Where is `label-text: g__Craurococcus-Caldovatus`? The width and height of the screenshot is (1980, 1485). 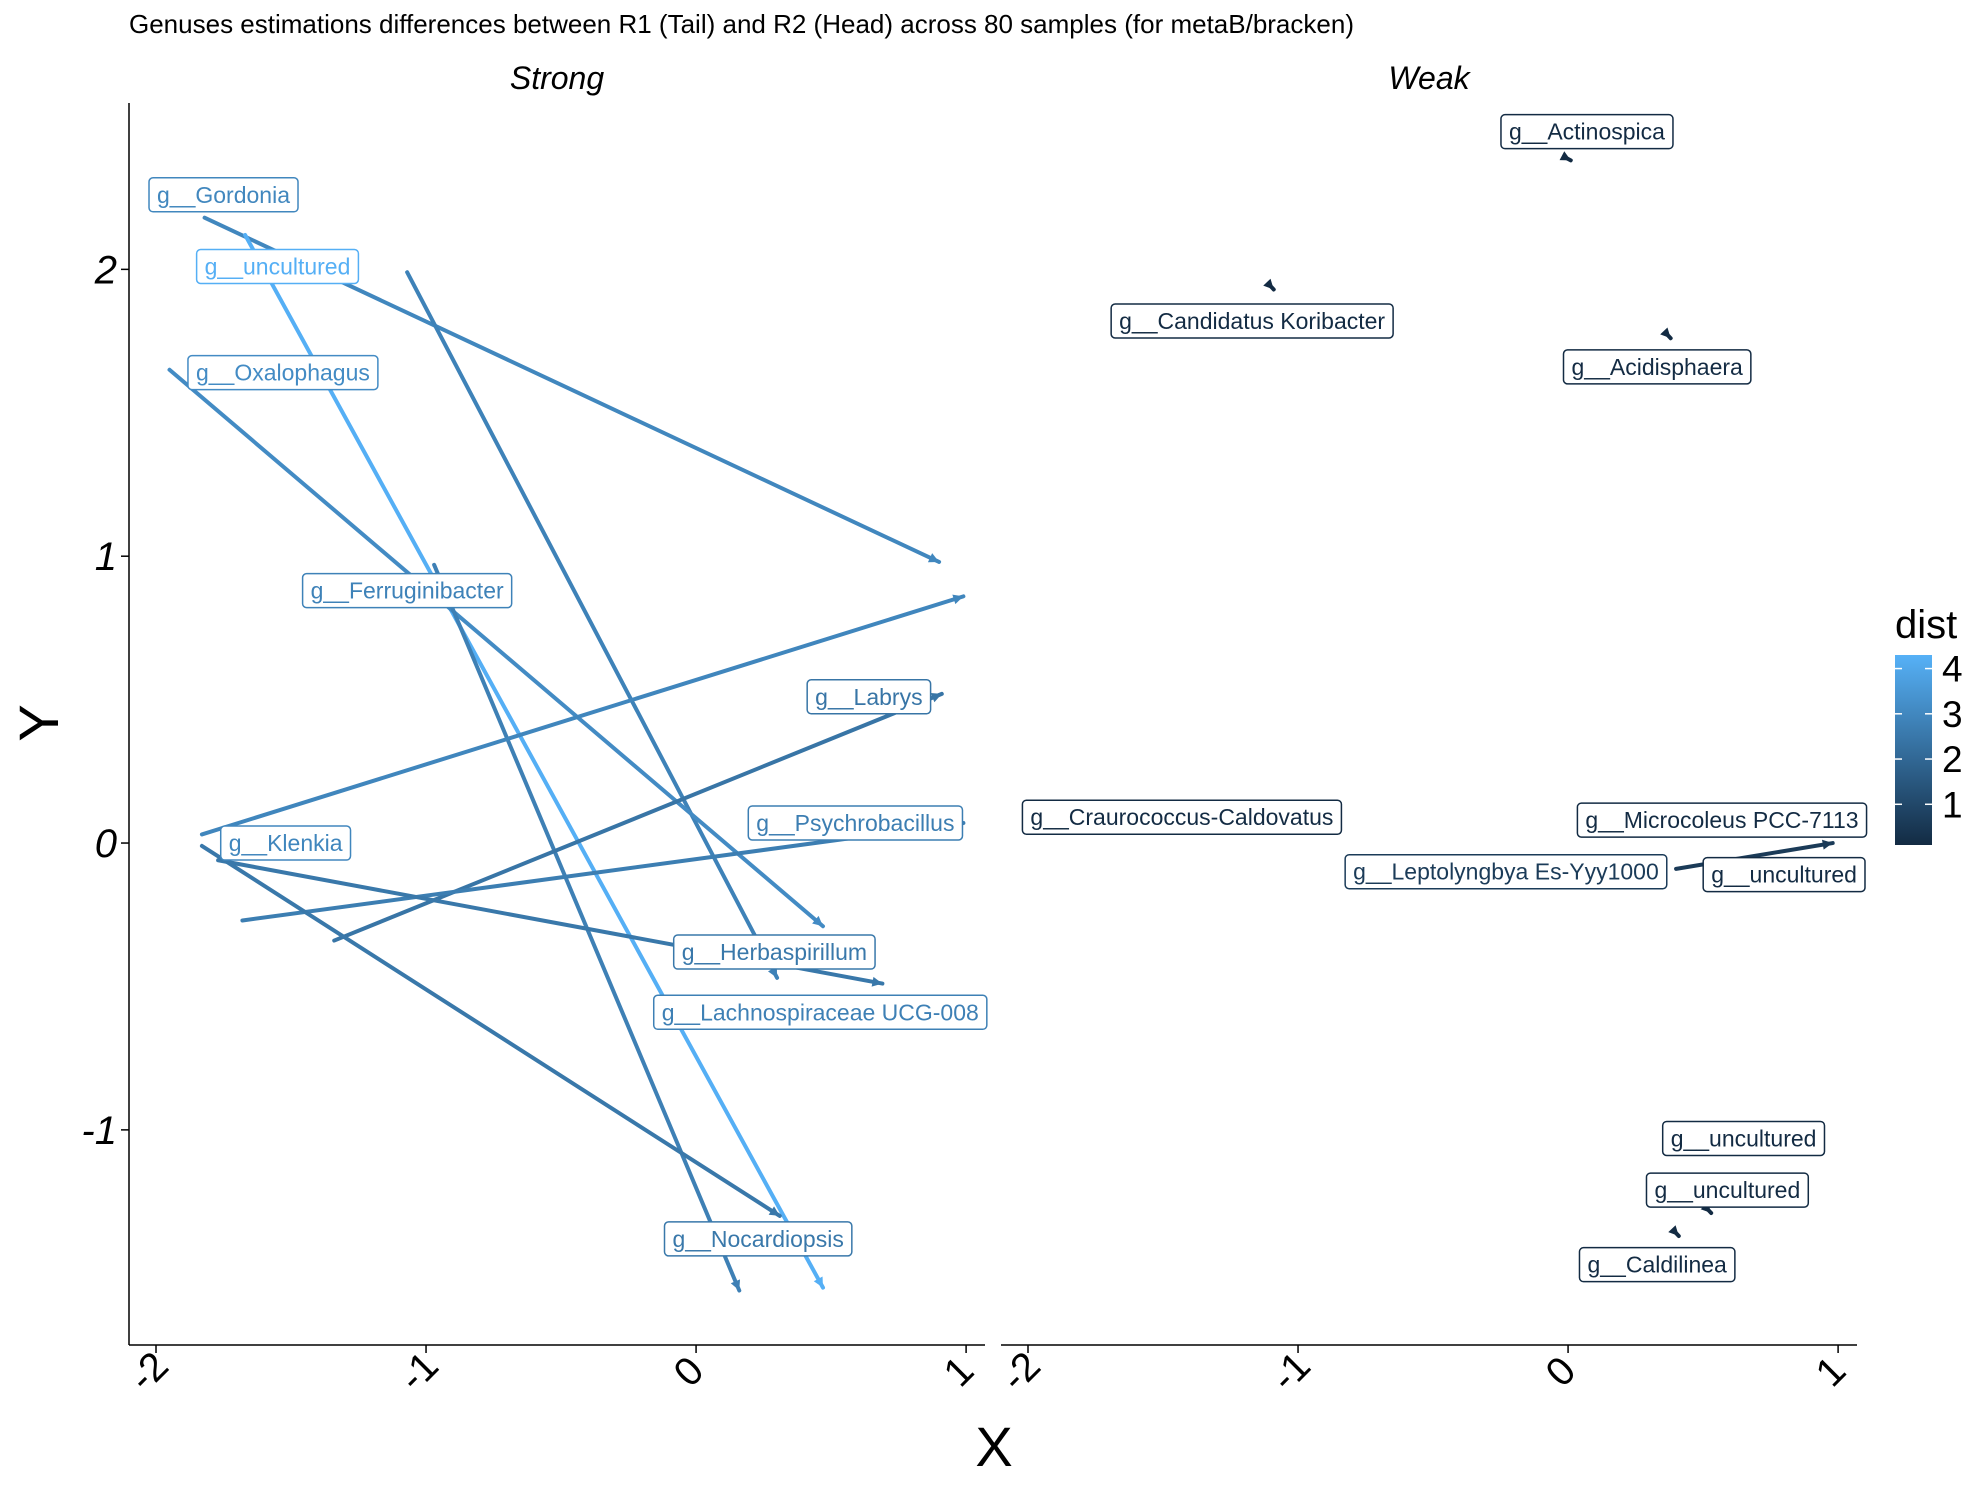
label-text: g__Craurococcus-Caldovatus is located at coordinates (1181, 817).